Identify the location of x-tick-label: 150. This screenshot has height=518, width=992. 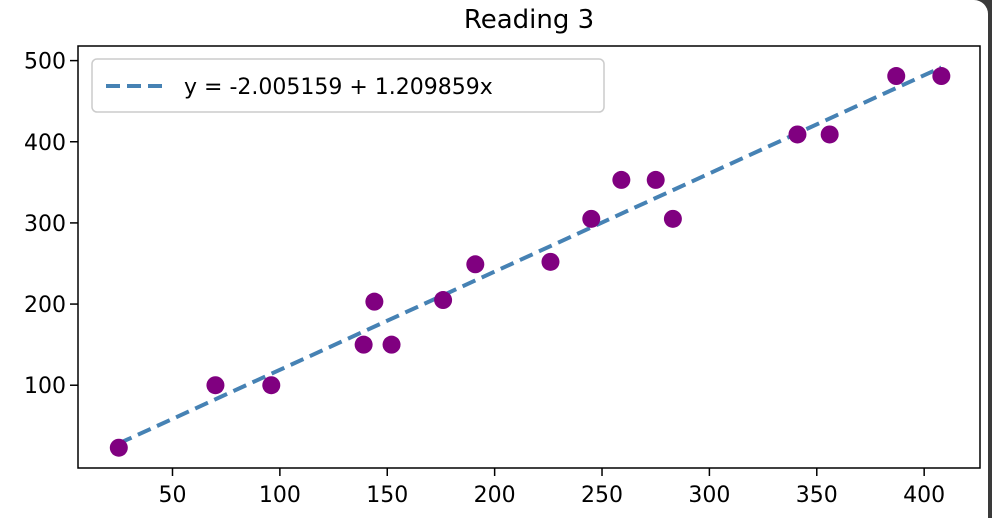
(387, 495).